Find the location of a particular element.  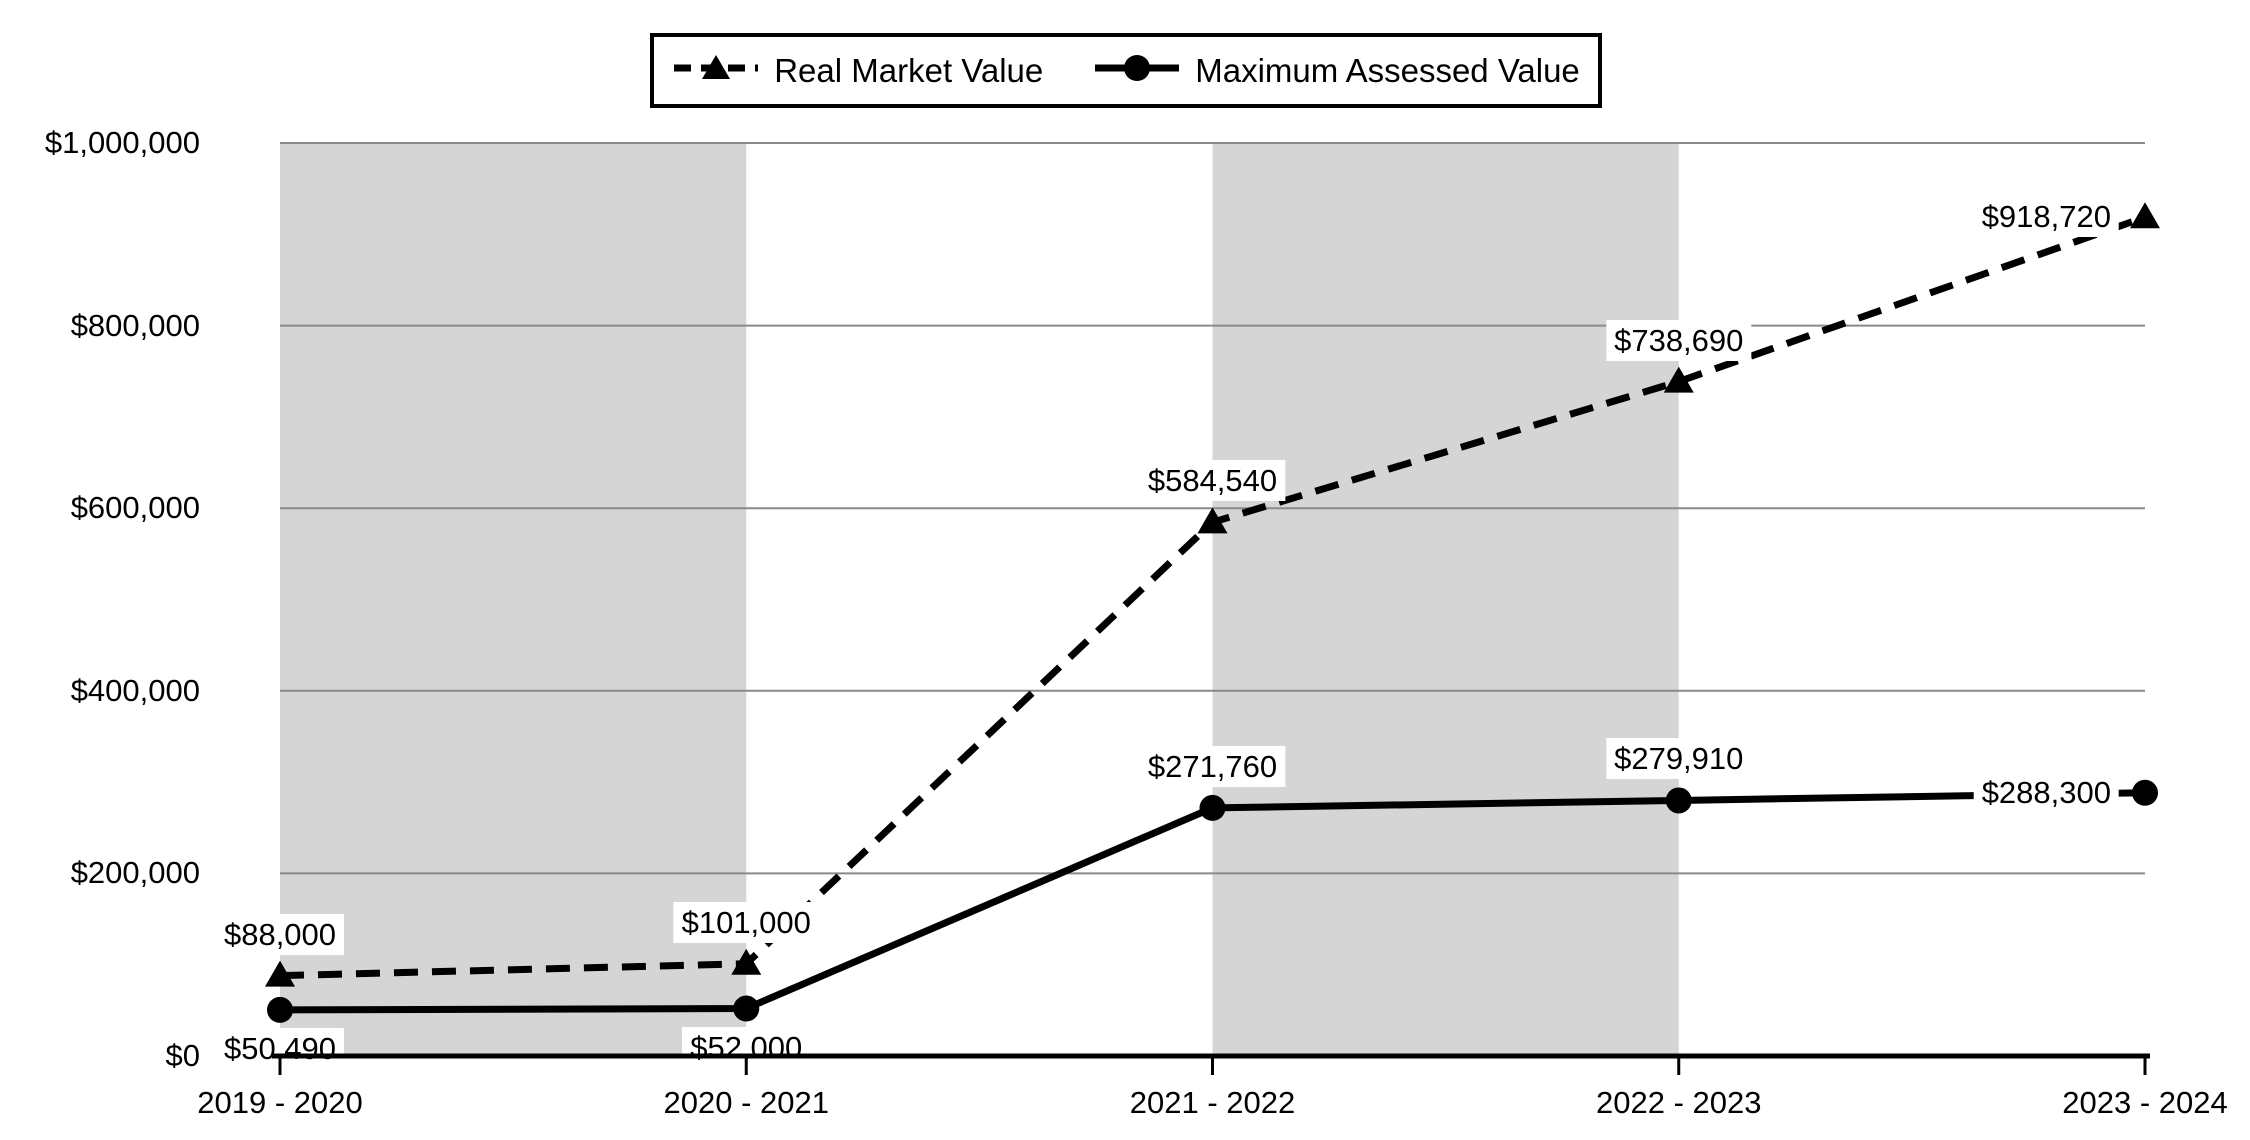

y-axis-tick-label: $200,000 is located at coordinates (135, 873).